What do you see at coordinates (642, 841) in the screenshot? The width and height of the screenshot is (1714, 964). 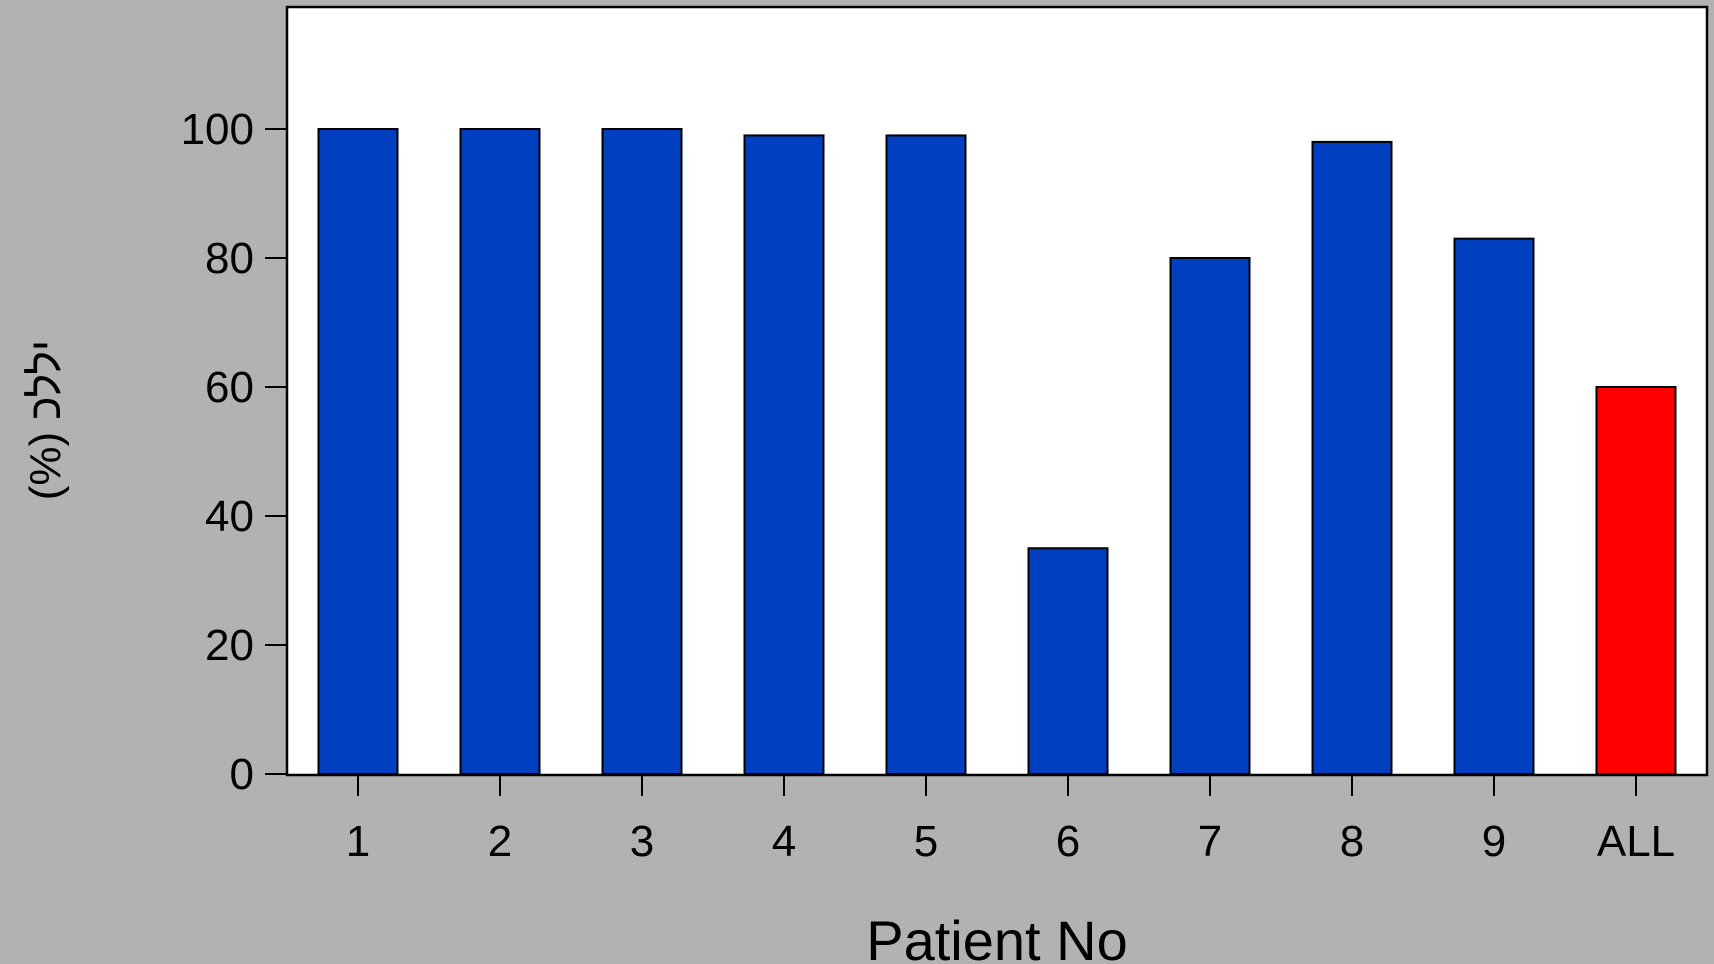 I see `x-tick-label-3: 3` at bounding box center [642, 841].